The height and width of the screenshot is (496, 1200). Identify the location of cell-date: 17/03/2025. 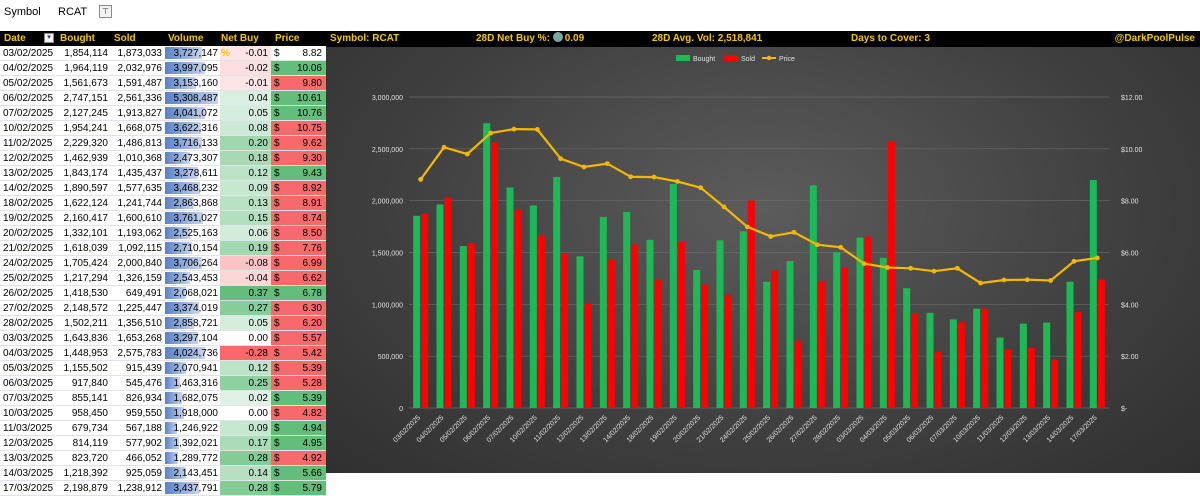
(28, 488).